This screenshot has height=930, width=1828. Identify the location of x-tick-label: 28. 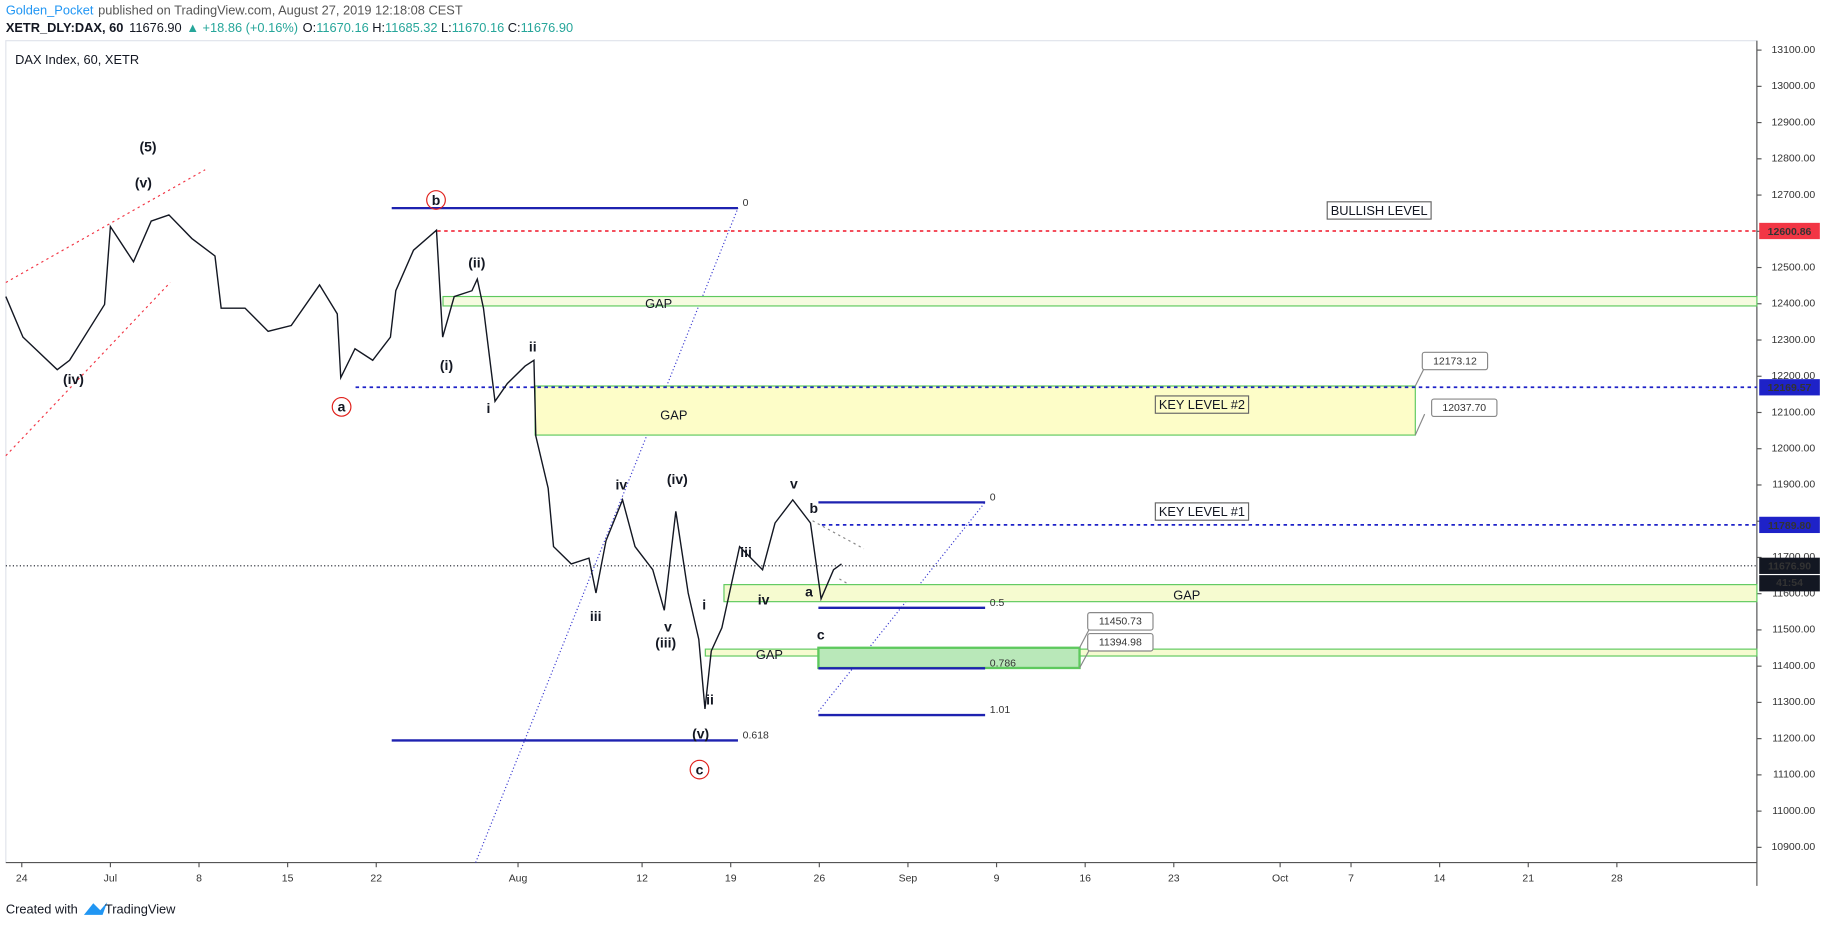
(1617, 879).